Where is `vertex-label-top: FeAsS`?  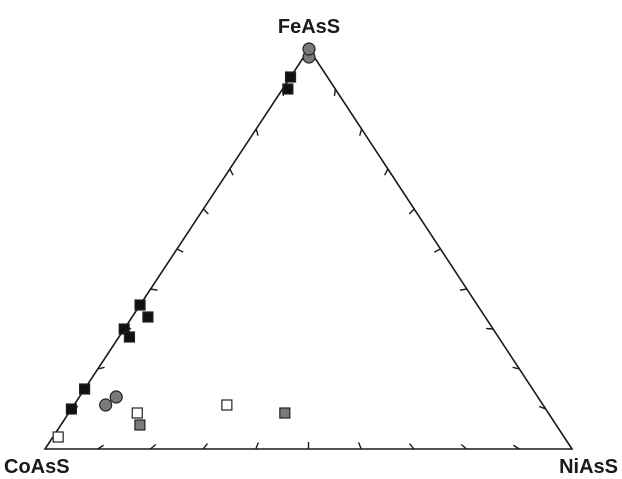 vertex-label-top: FeAsS is located at coordinates (309, 27).